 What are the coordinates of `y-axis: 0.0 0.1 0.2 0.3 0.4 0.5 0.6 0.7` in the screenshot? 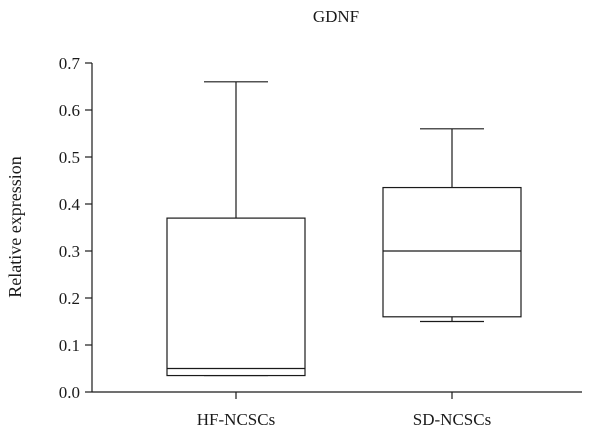 It's located at (76, 228).